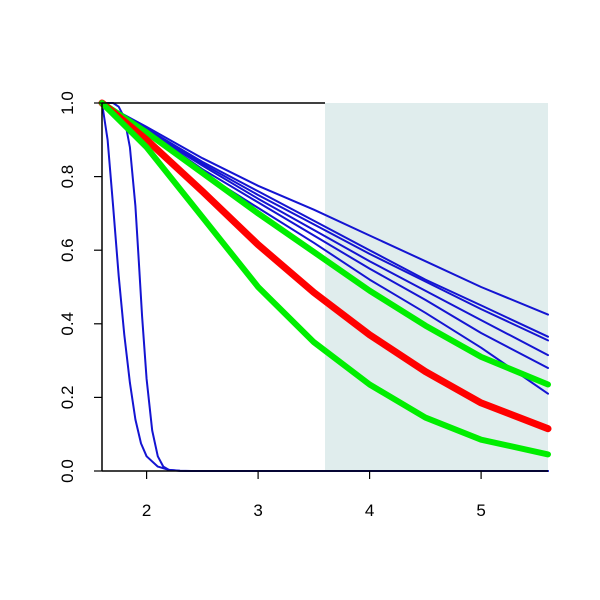  Describe the element at coordinates (369, 510) in the screenshot. I see `x-tick-label: 4` at that location.